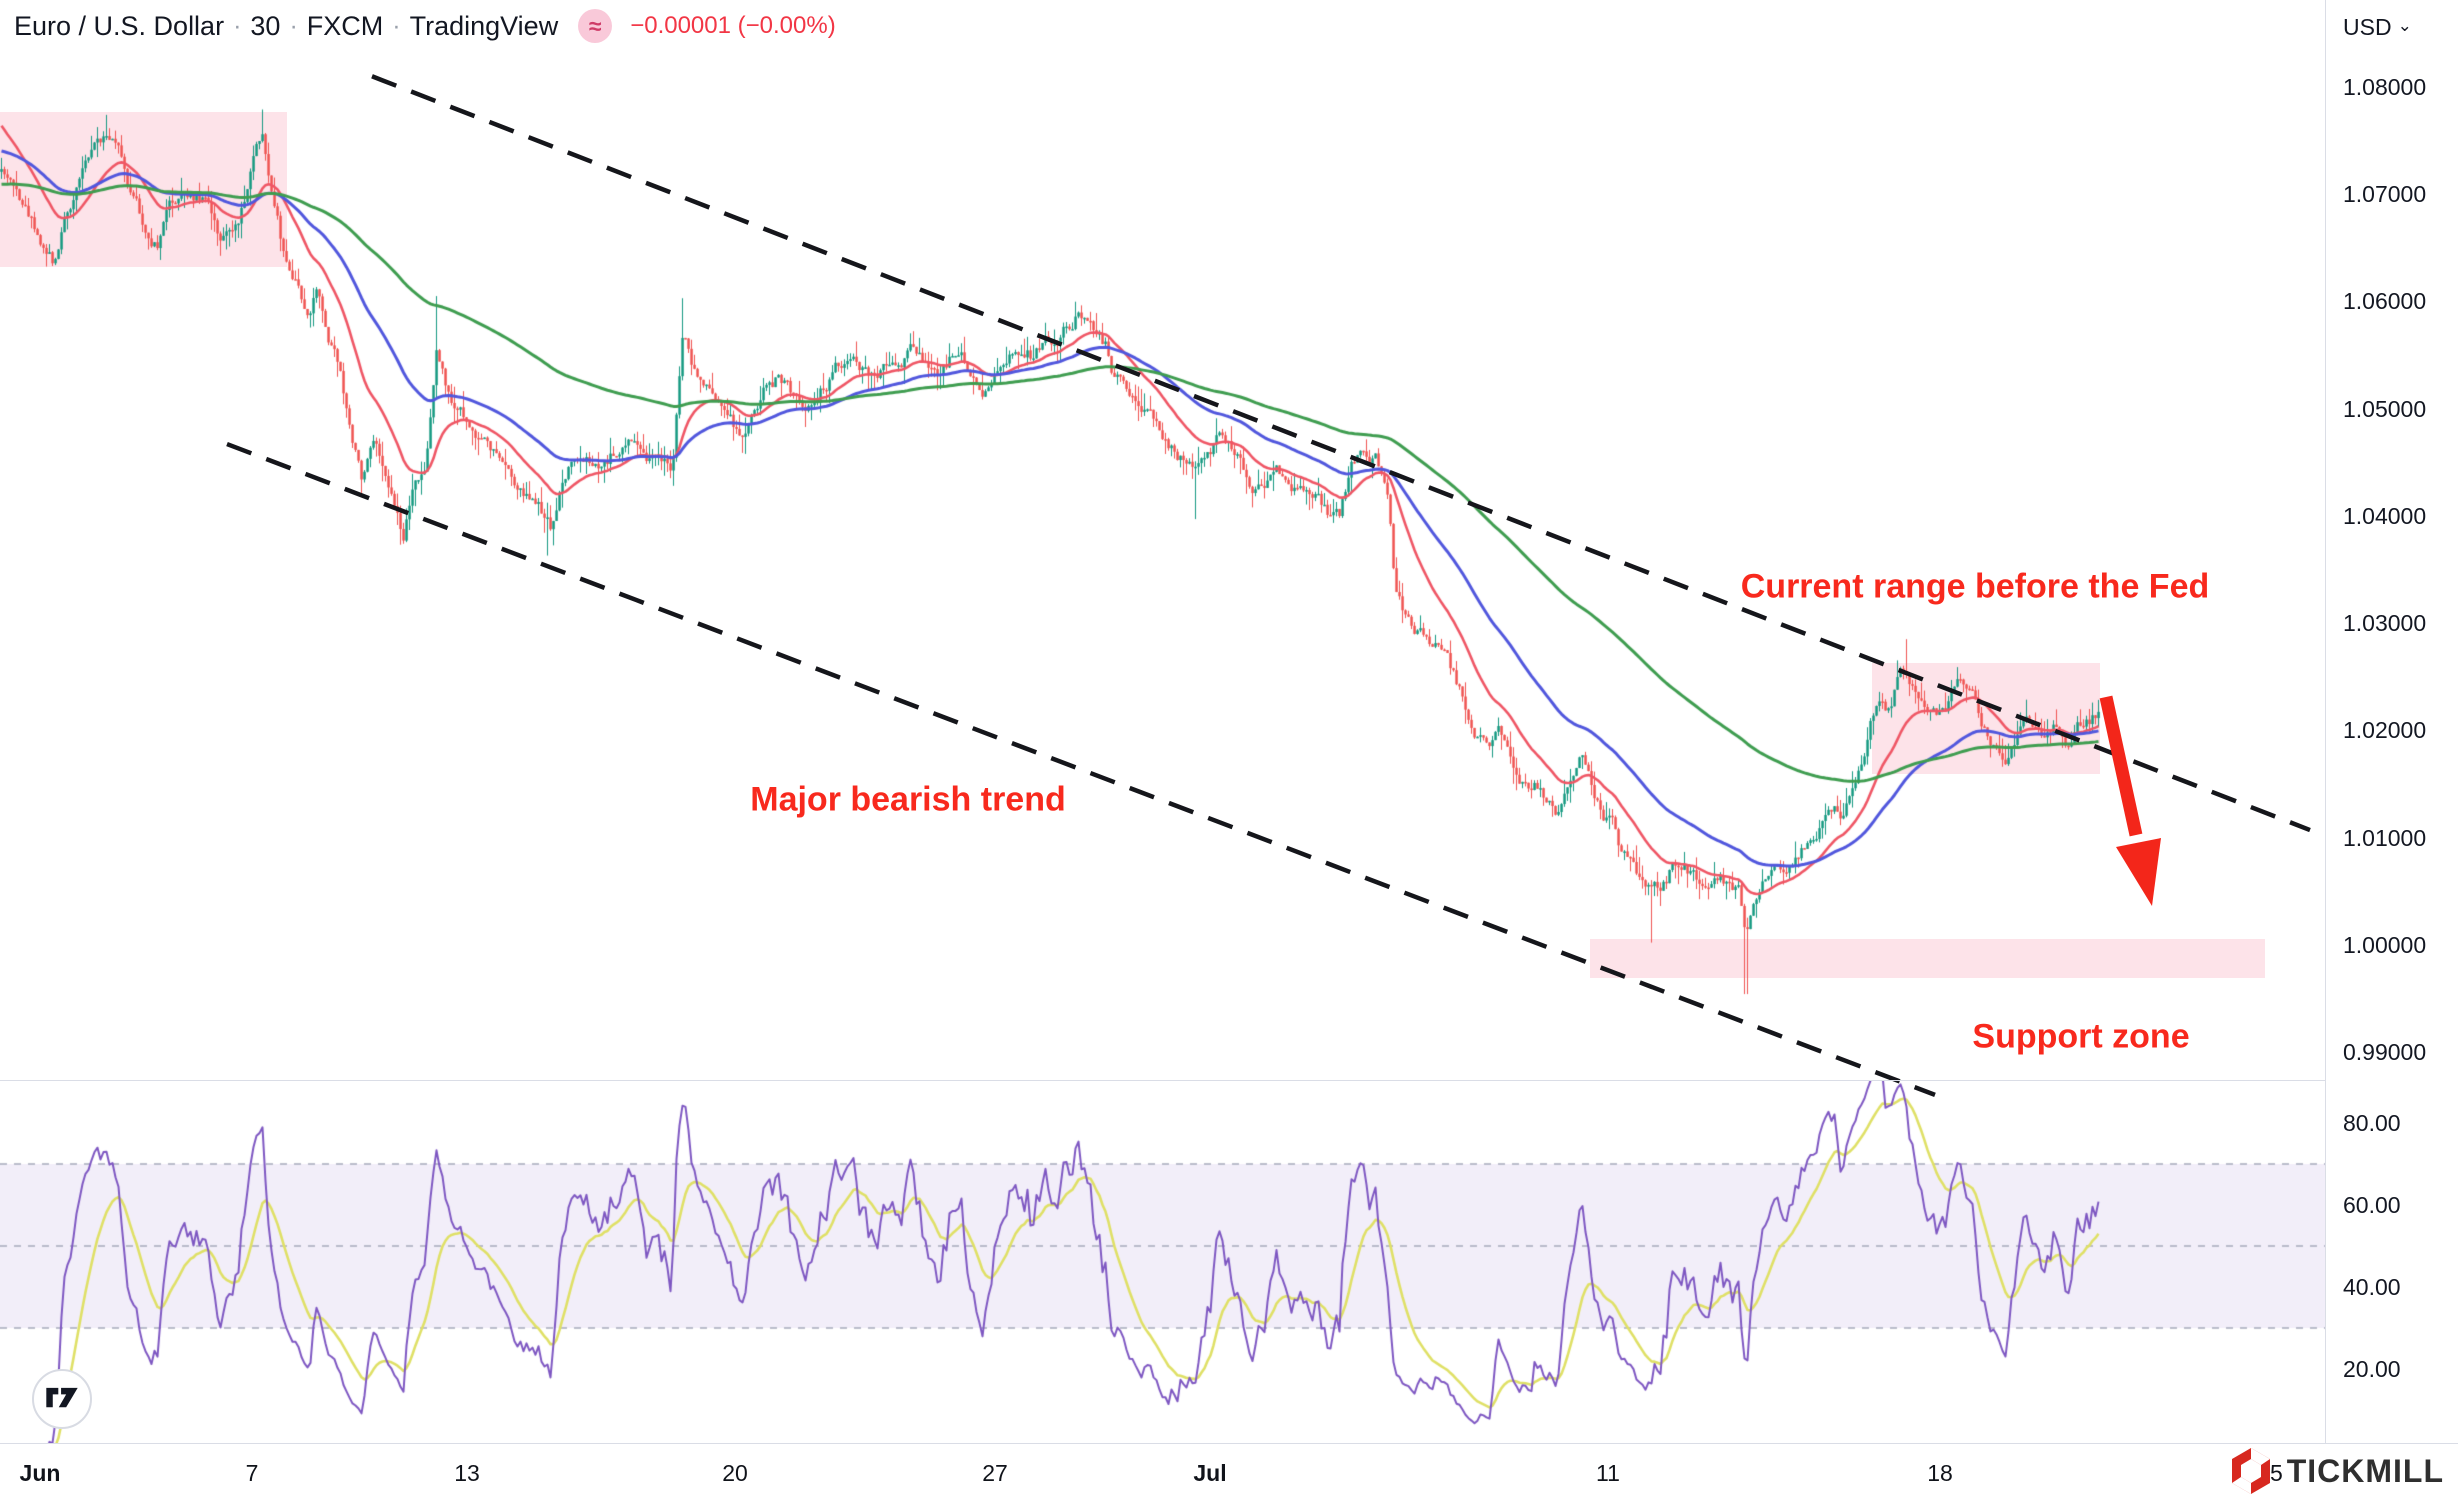 The height and width of the screenshot is (1498, 2458). I want to click on chart-annotation-1: Major bearish trend, so click(908, 799).